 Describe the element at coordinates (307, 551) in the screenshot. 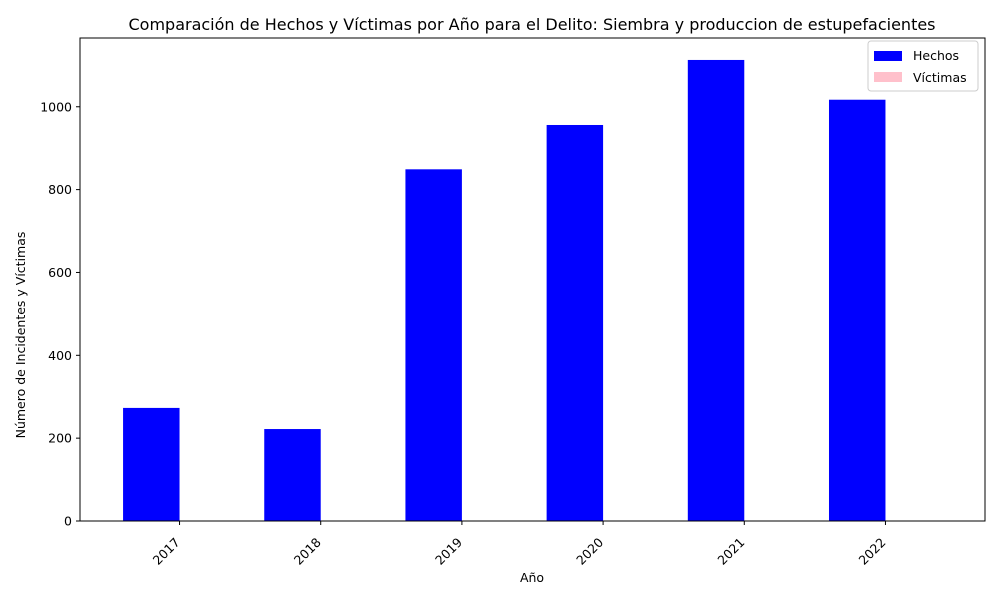

I see `x-tick-label: 2018` at that location.